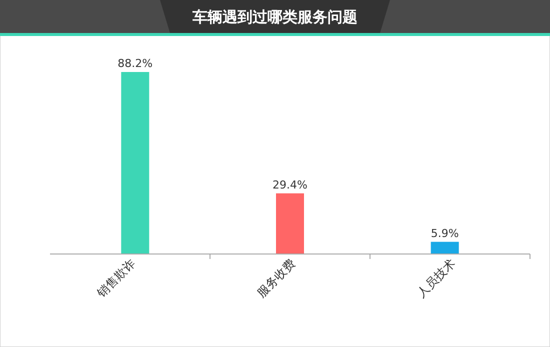 The height and width of the screenshot is (347, 550). Describe the element at coordinates (276, 278) in the screenshot. I see `x-tick-label: 服务收费` at that location.